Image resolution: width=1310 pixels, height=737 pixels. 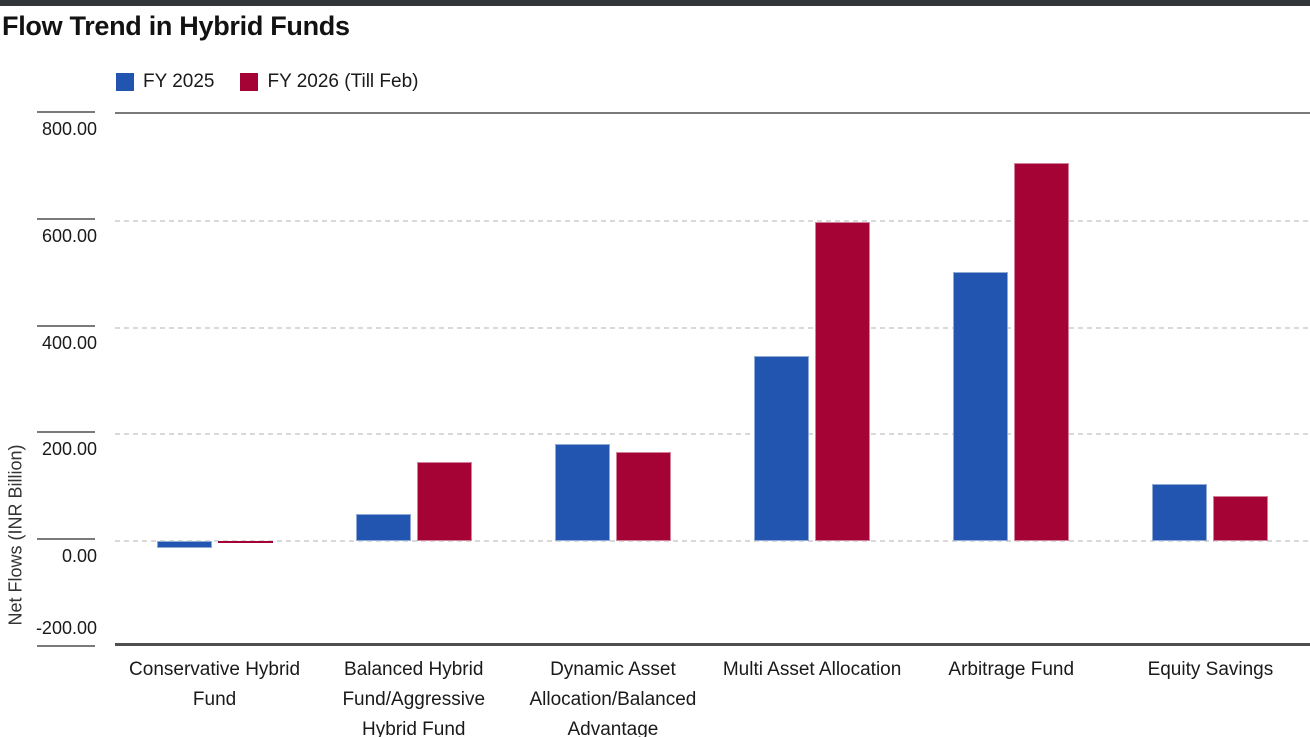 I want to click on x-category-label: Conservative Hybrid Fund, so click(x=215, y=684).